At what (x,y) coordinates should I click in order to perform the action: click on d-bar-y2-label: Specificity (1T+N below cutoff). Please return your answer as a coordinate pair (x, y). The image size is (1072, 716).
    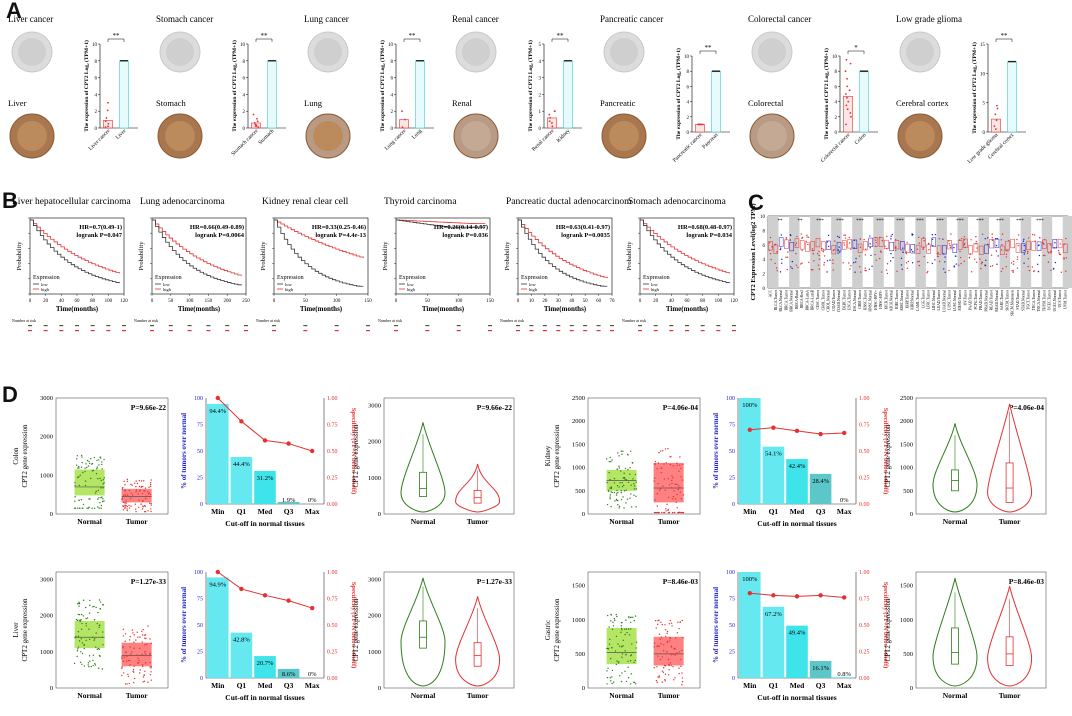
    Looking at the image, I should click on (885, 625).